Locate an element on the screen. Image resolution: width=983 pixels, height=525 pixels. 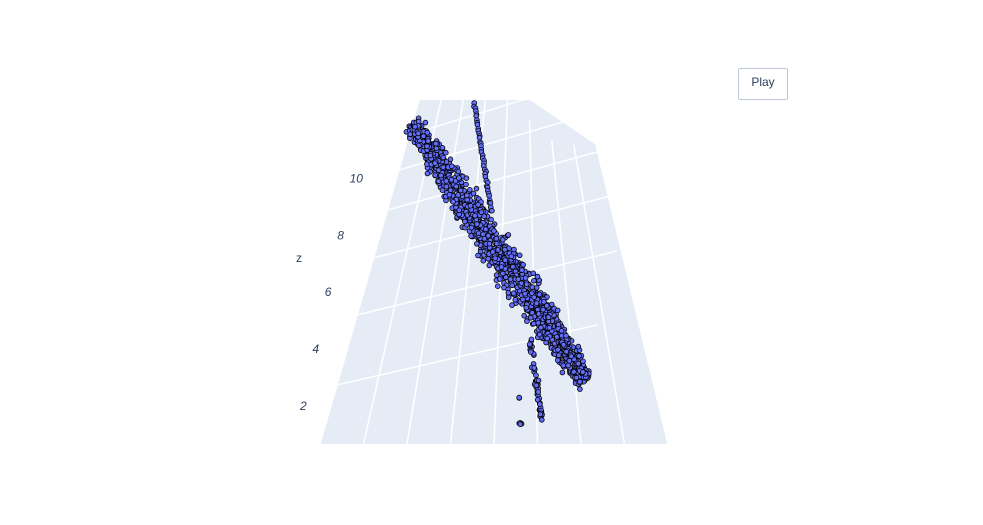
z-tick-labels: 2 4 6 8 10 is located at coordinates (331, 291).